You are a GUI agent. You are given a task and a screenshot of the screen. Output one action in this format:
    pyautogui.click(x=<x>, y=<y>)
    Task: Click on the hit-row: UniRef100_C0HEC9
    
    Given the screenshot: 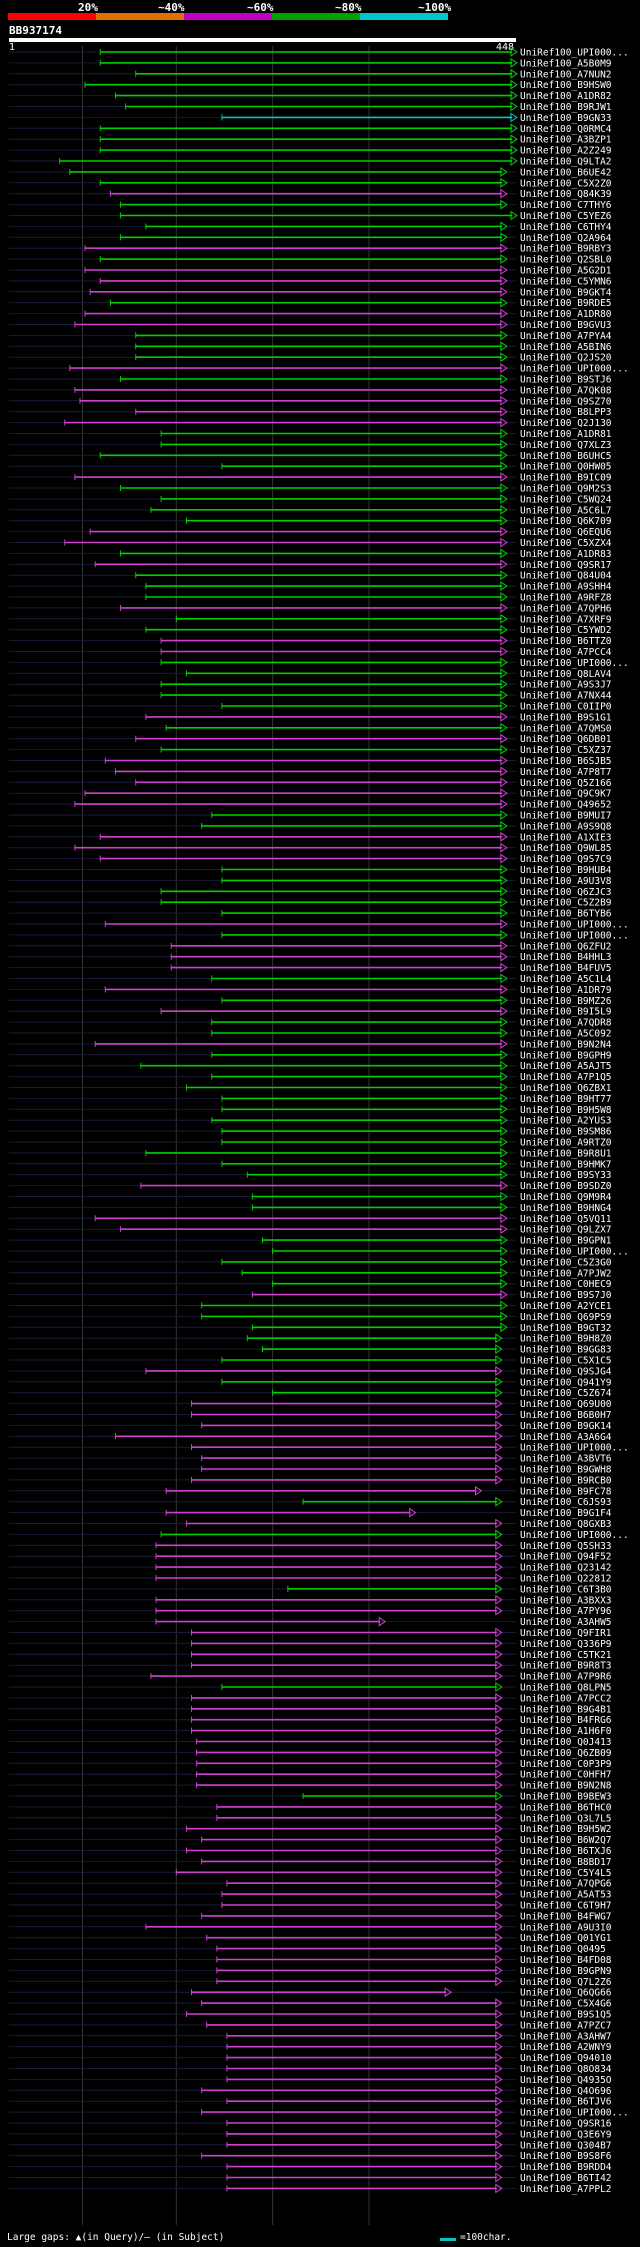 What is the action you would take?
    pyautogui.click(x=310, y=1284)
    